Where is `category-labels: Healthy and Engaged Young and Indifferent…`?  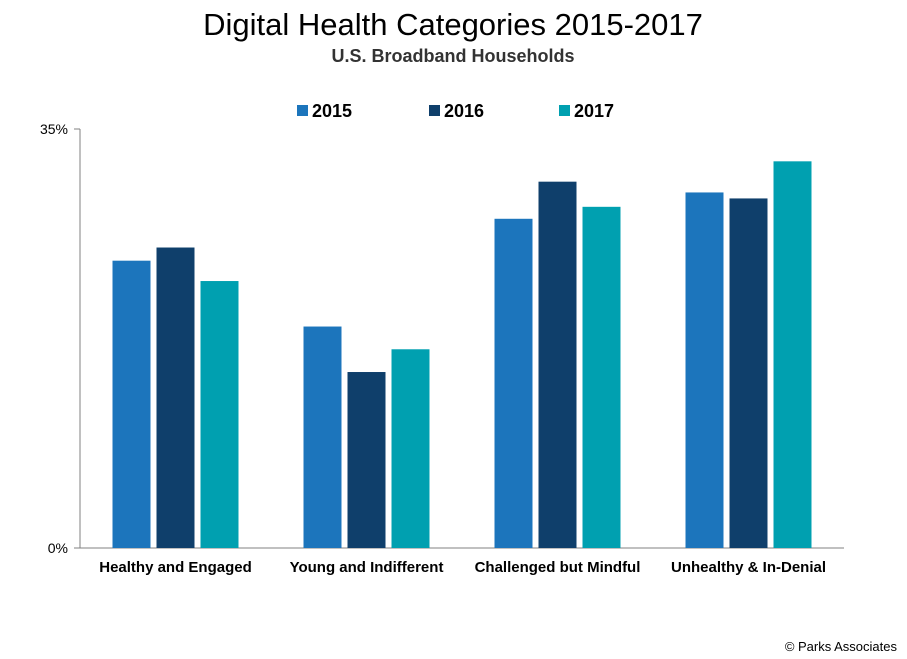 category-labels: Healthy and Engaged Young and Indifferent… is located at coordinates (462, 567).